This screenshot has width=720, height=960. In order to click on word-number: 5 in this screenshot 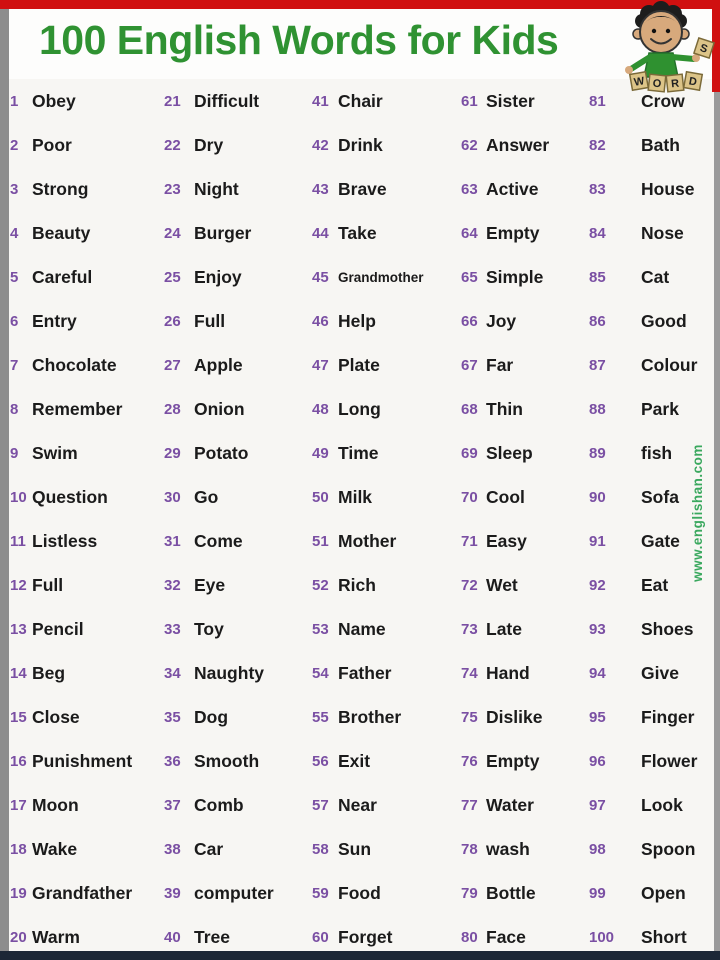, I will do `click(14, 277)`.